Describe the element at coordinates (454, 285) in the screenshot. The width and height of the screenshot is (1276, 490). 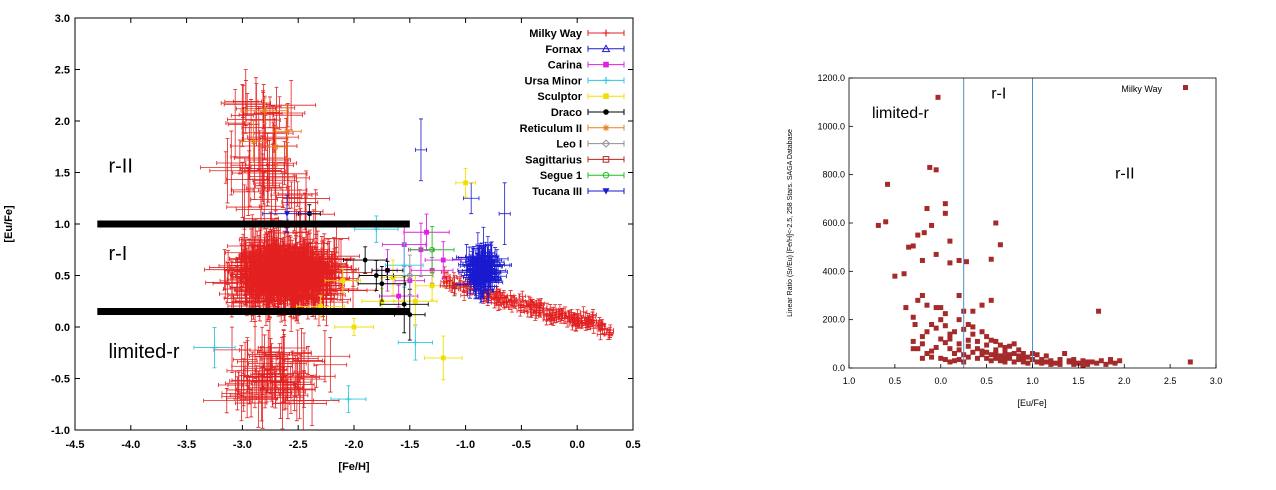
I see `sagittarius-point-marker` at that location.